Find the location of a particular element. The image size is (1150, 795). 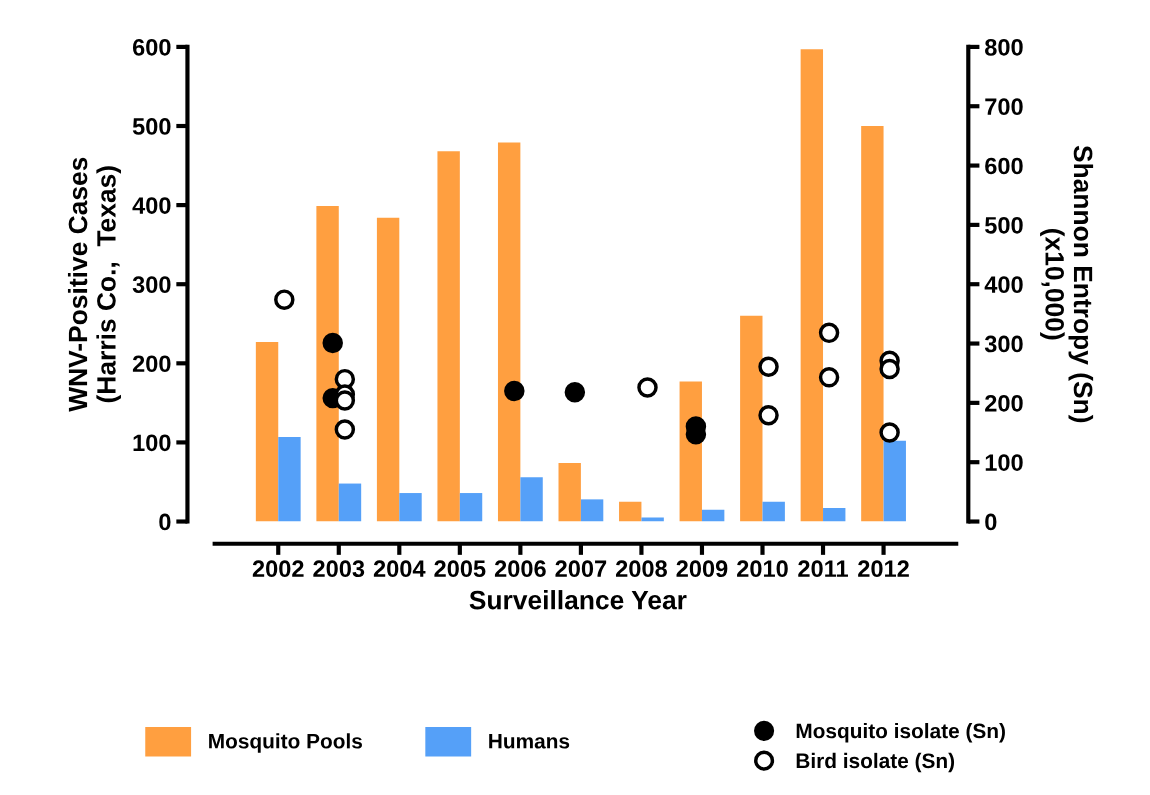

x-tick-label: 2006 is located at coordinates (520, 569).